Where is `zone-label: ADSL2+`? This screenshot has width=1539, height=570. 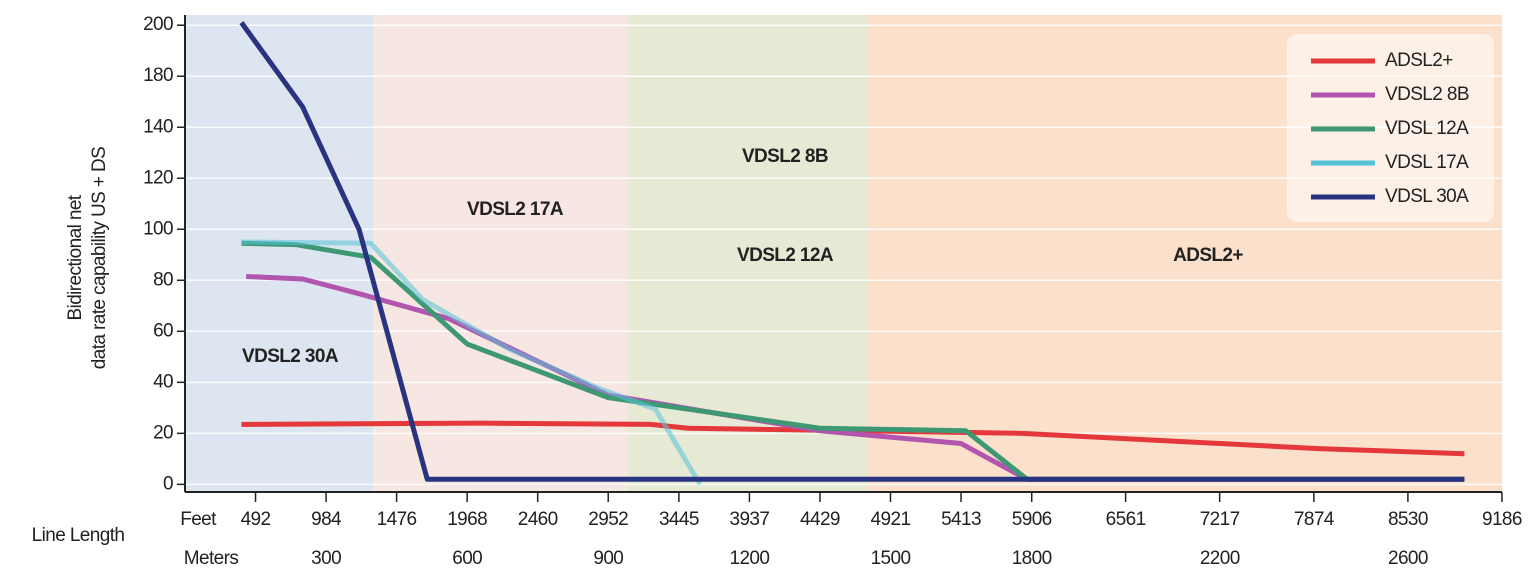
zone-label: ADSL2+ is located at coordinates (1208, 255).